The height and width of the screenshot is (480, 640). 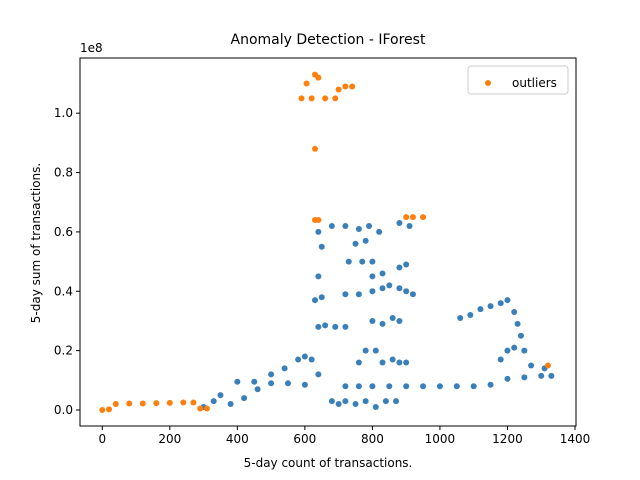 I want to click on y-axis-label: 5-day sum of transactions., so click(x=36, y=243).